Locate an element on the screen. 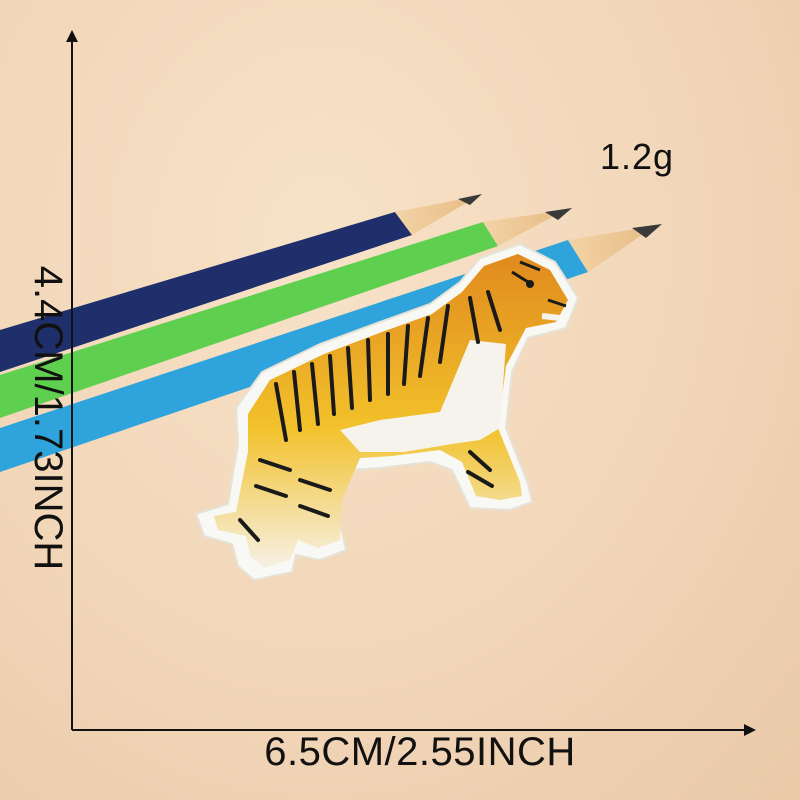 Image resolution: width=800 pixels, height=800 pixels. pencil-navy is located at coordinates (241, 283).